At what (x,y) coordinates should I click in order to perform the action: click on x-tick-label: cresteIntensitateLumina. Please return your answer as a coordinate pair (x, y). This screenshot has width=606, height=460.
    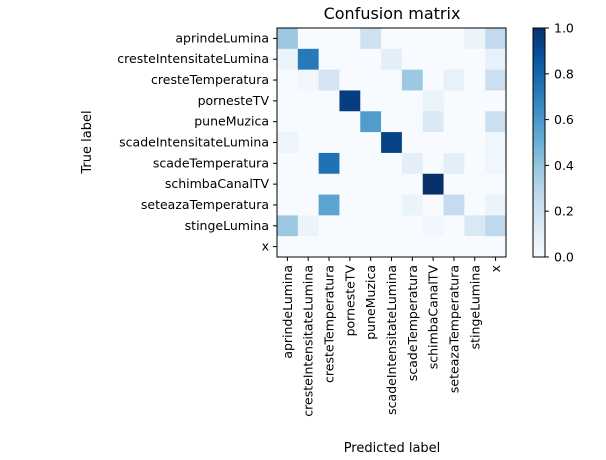
    Looking at the image, I should click on (308, 341).